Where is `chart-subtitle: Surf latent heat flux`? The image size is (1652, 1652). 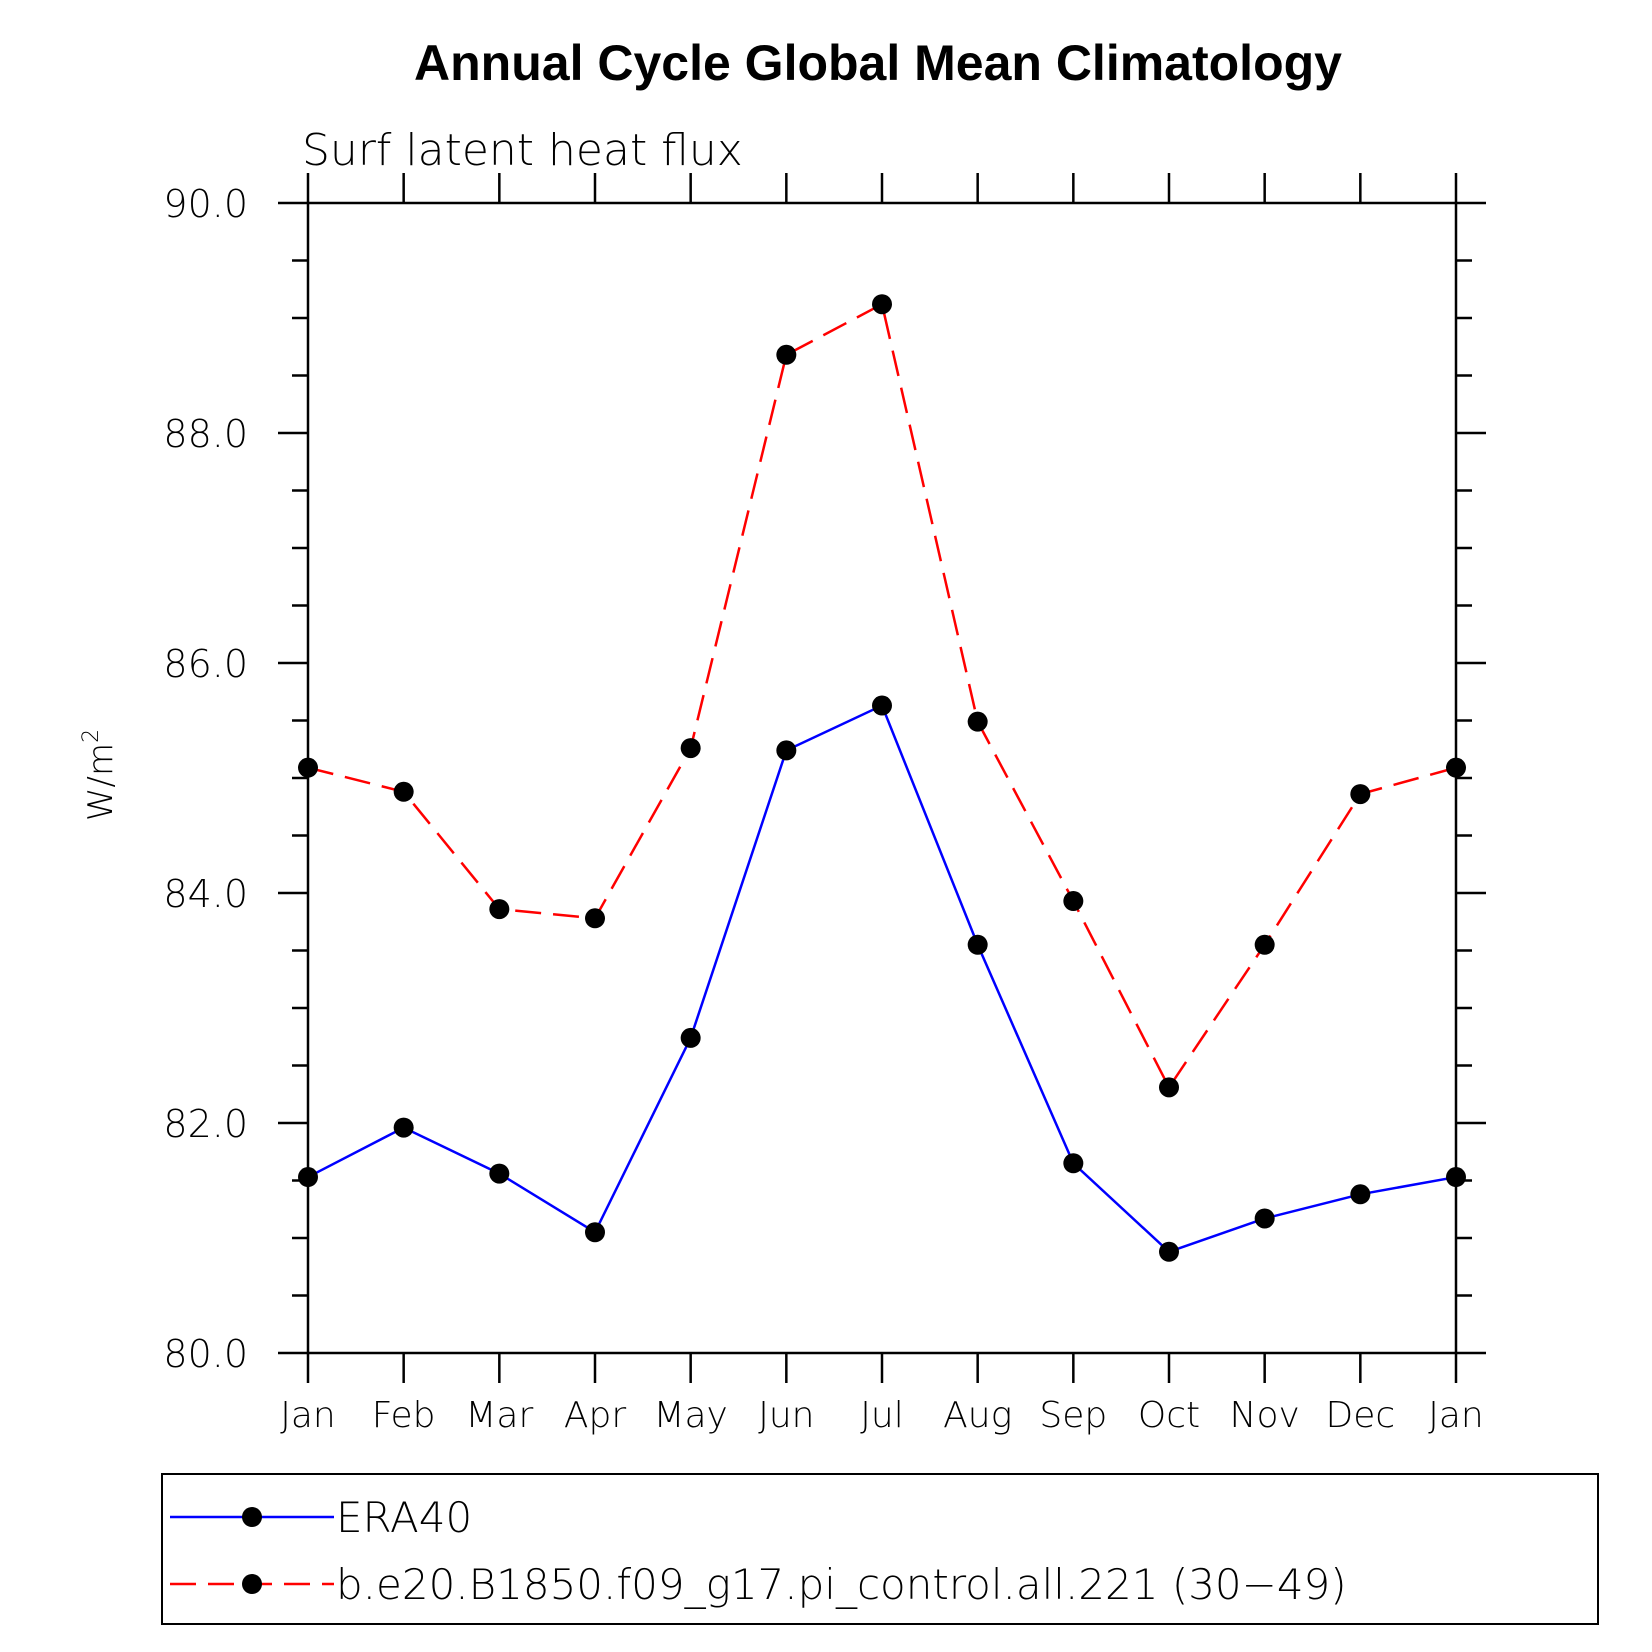 chart-subtitle: Surf latent heat flux is located at coordinates (522, 150).